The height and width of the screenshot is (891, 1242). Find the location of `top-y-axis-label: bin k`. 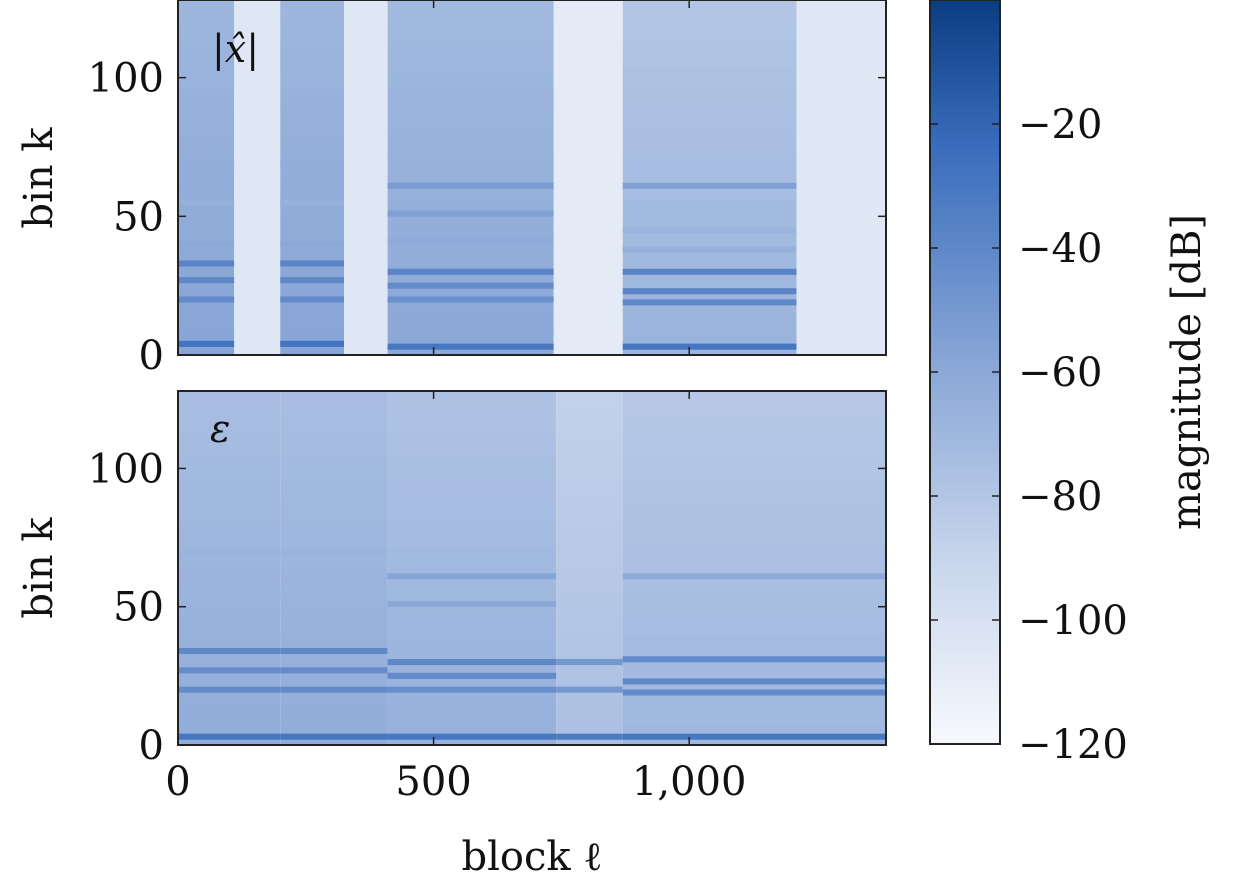

top-y-axis-label: bin k is located at coordinates (39, 178).